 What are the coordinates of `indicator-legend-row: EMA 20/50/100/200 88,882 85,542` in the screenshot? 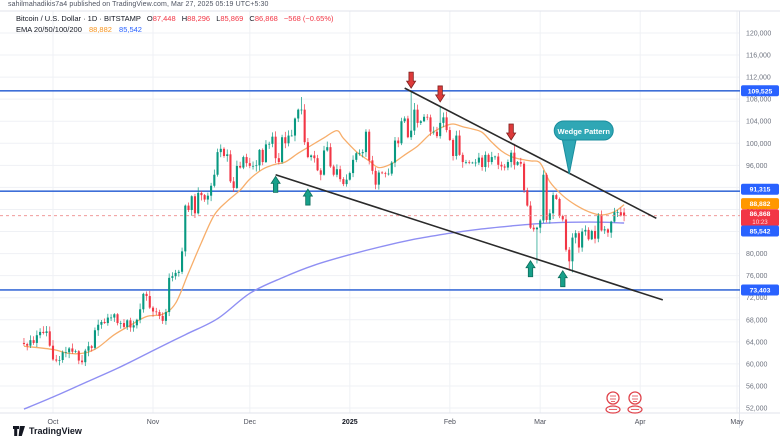 It's located at (175, 29).